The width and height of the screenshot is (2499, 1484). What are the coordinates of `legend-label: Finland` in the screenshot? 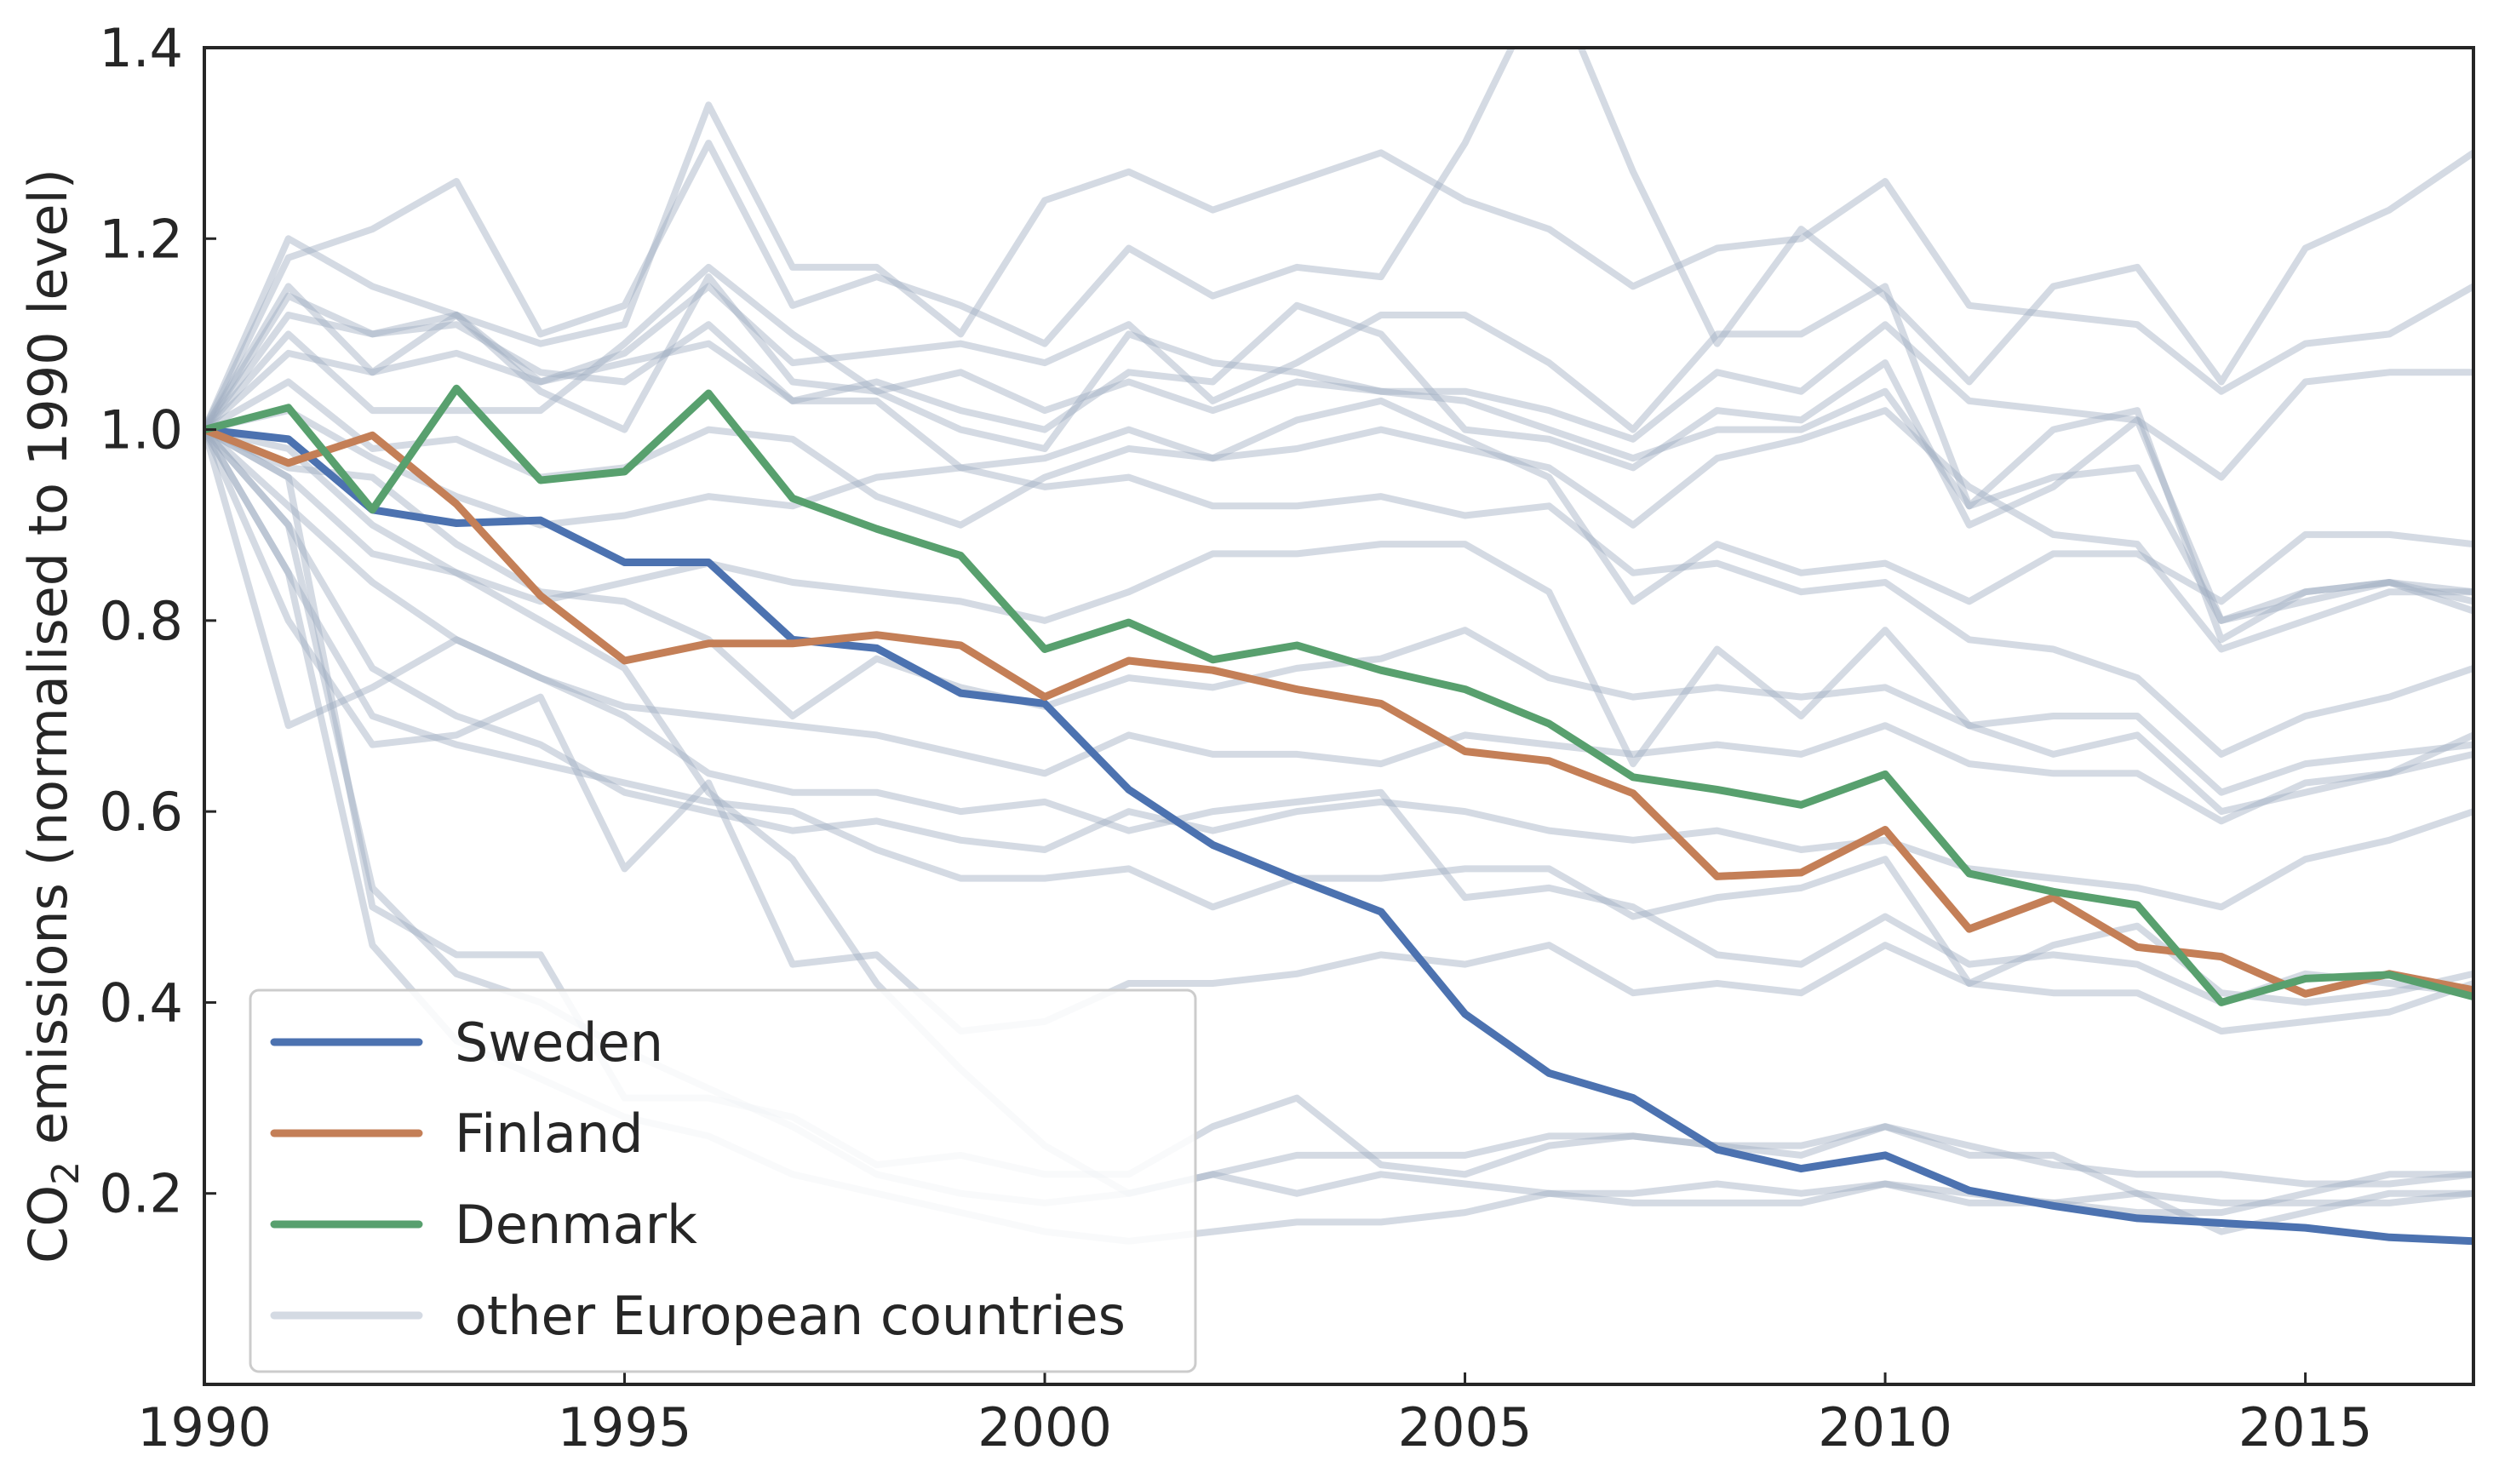 It's located at (549, 1134).